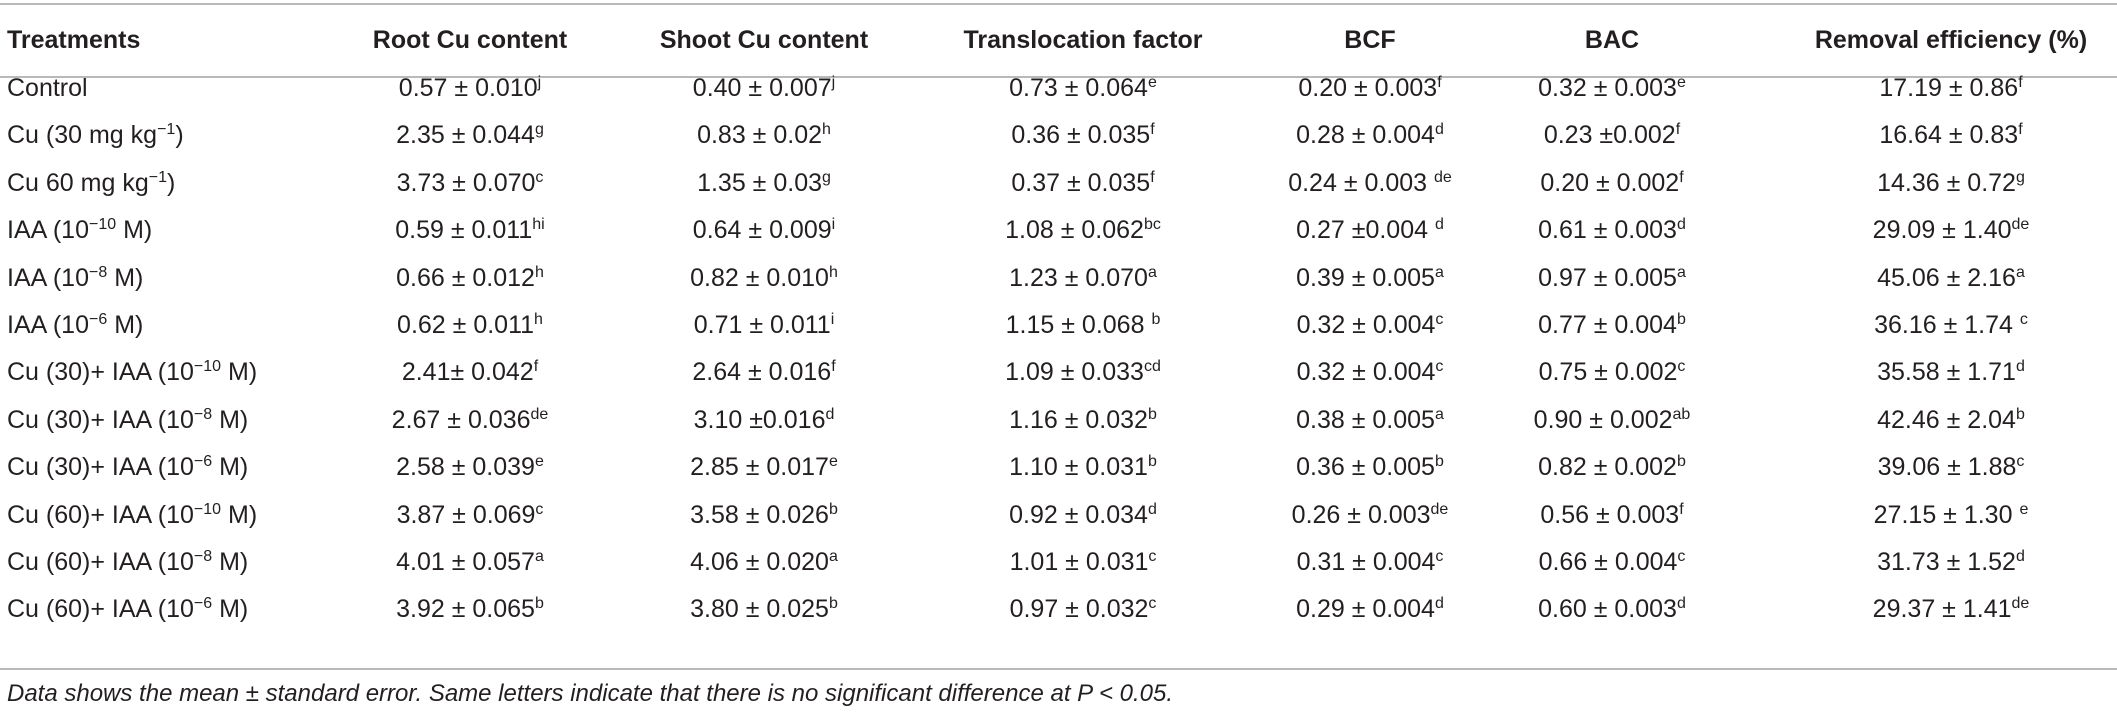 The height and width of the screenshot is (717, 2117). I want to click on column-header: BAC, so click(1612, 40).